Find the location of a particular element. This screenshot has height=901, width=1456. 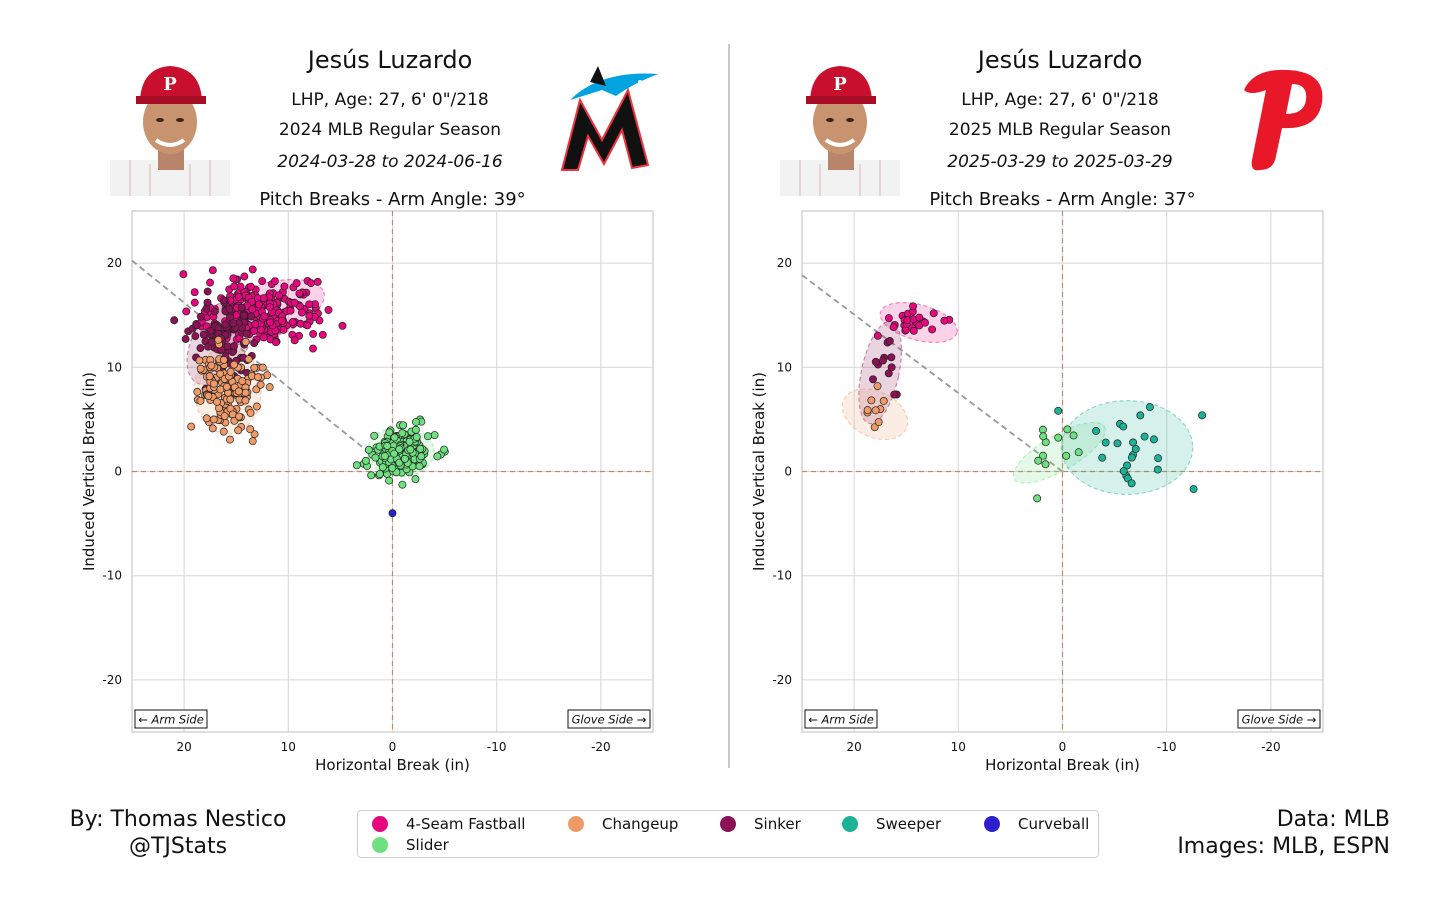

glove-side-label: Glove Side → is located at coordinates (1279, 720).